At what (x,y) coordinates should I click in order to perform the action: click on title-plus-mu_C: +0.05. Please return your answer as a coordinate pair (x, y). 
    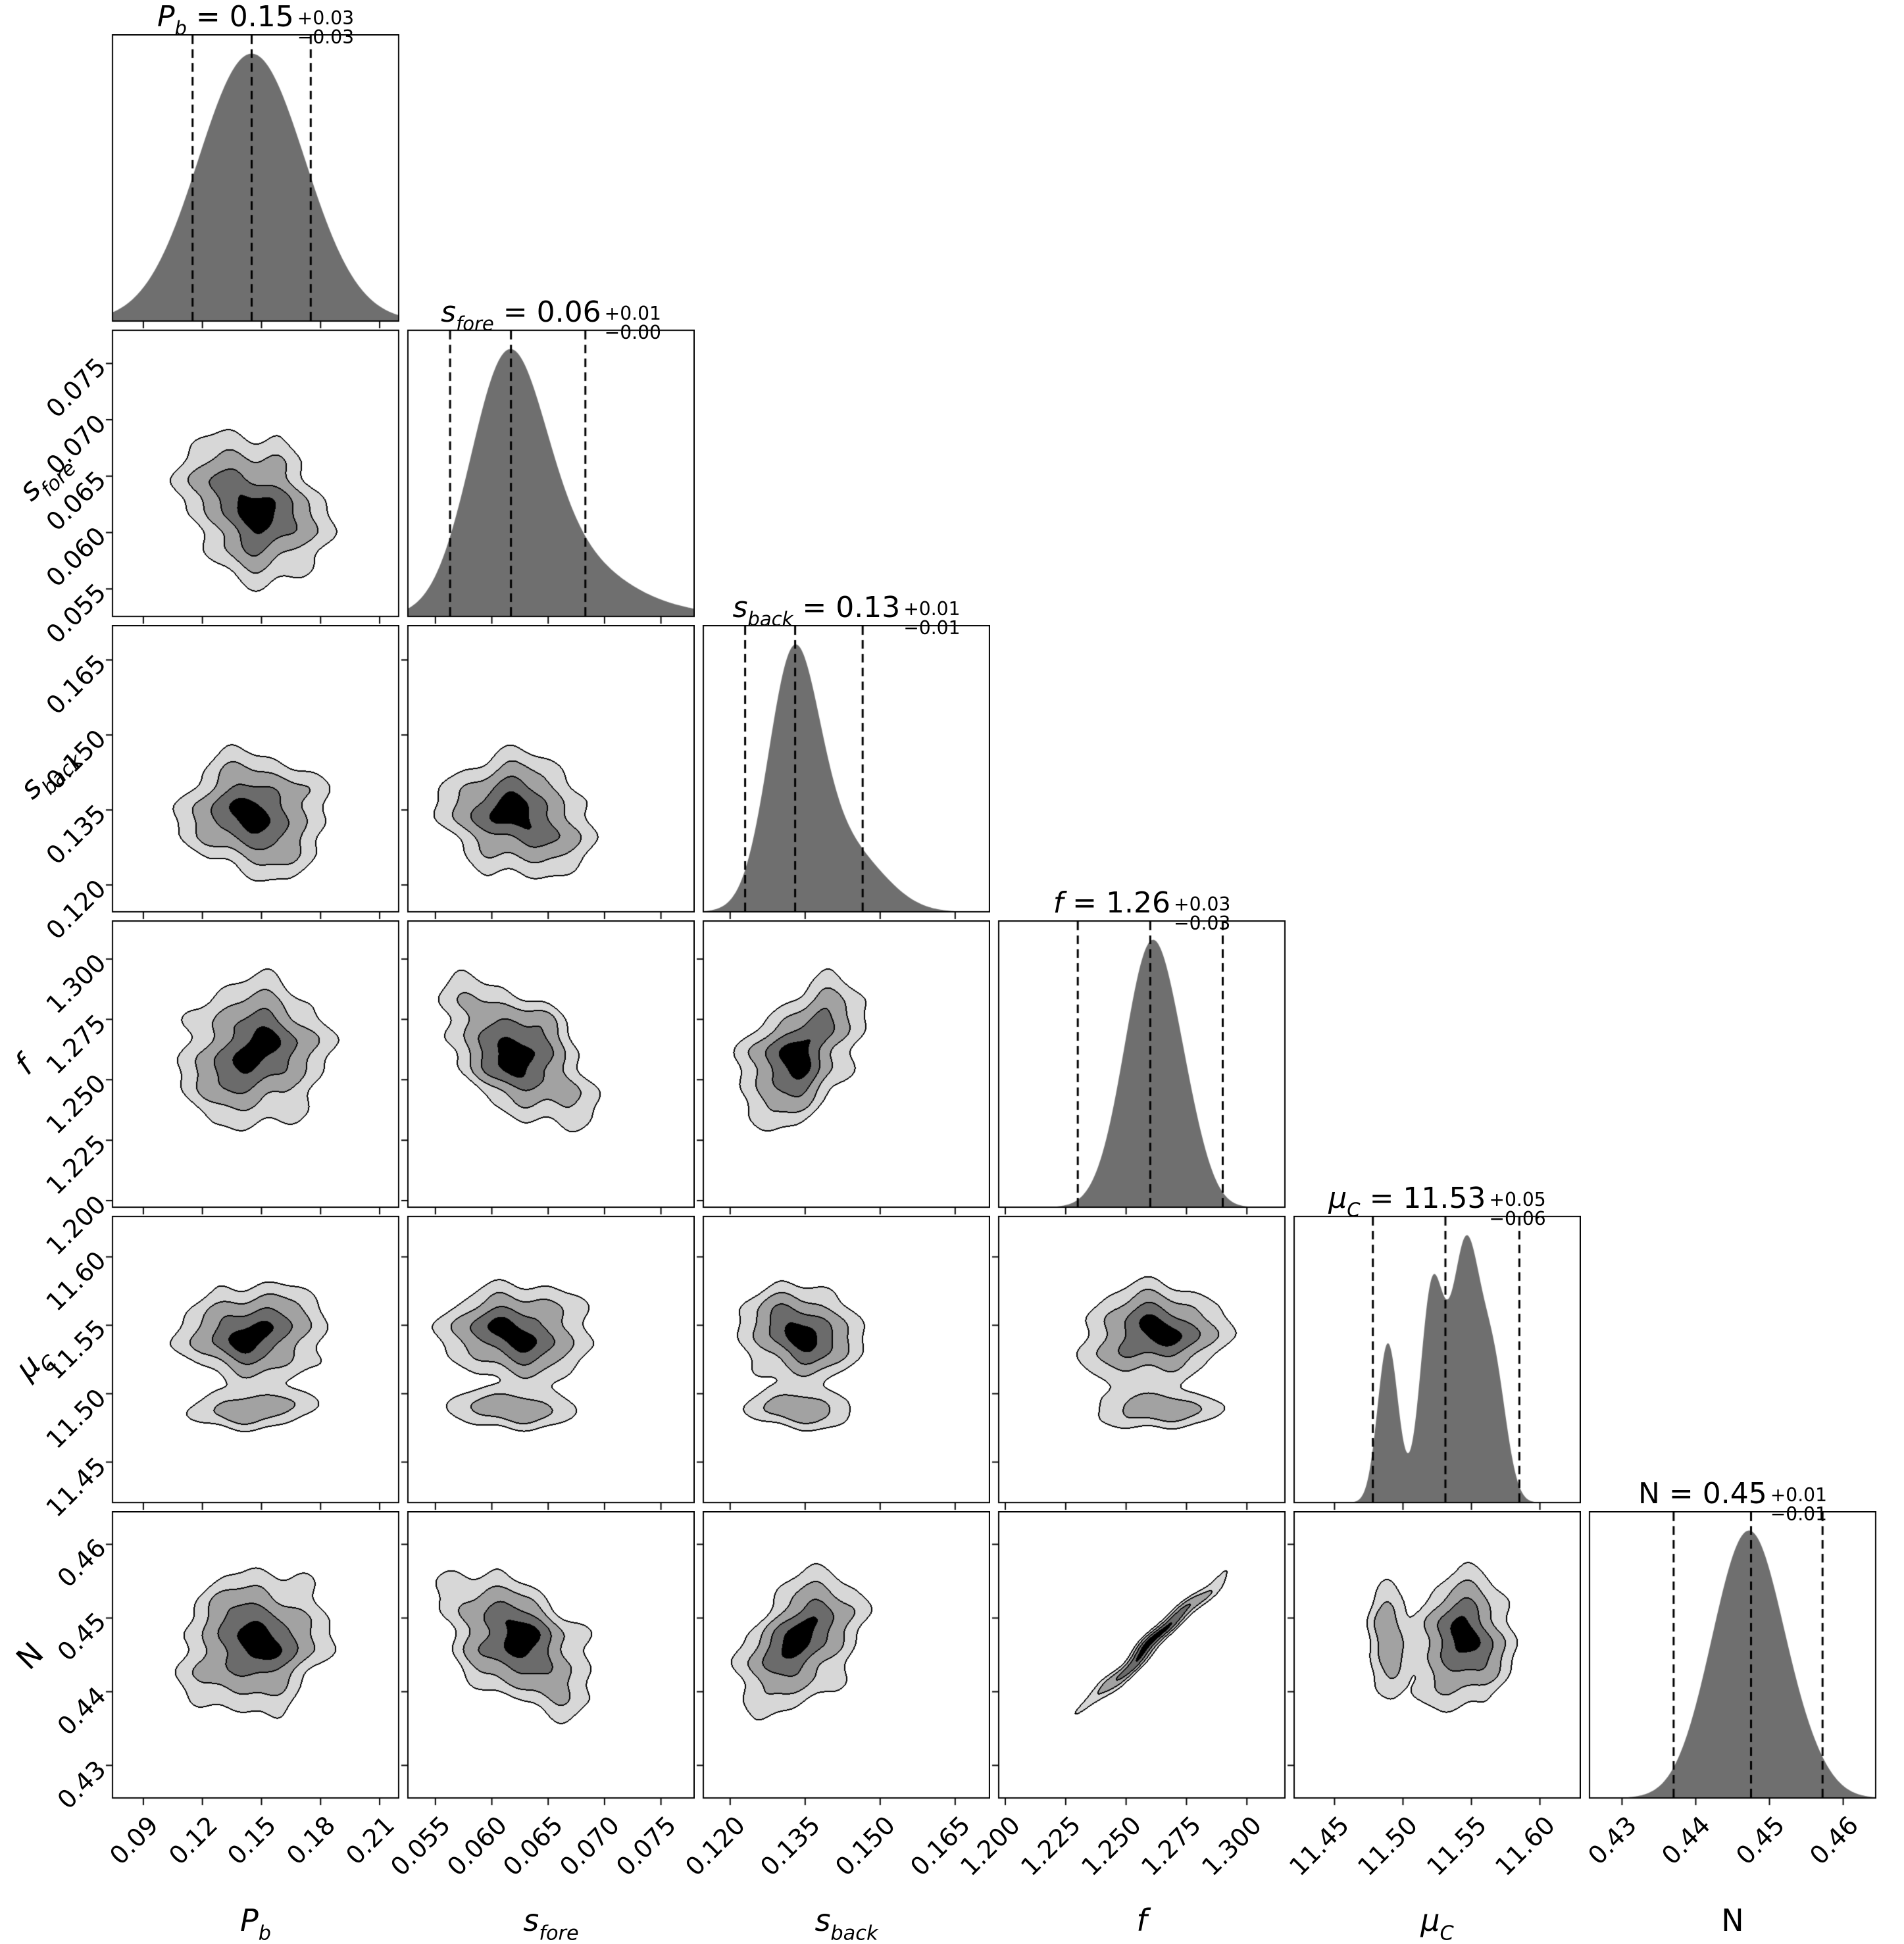
    Looking at the image, I should click on (1517, 1199).